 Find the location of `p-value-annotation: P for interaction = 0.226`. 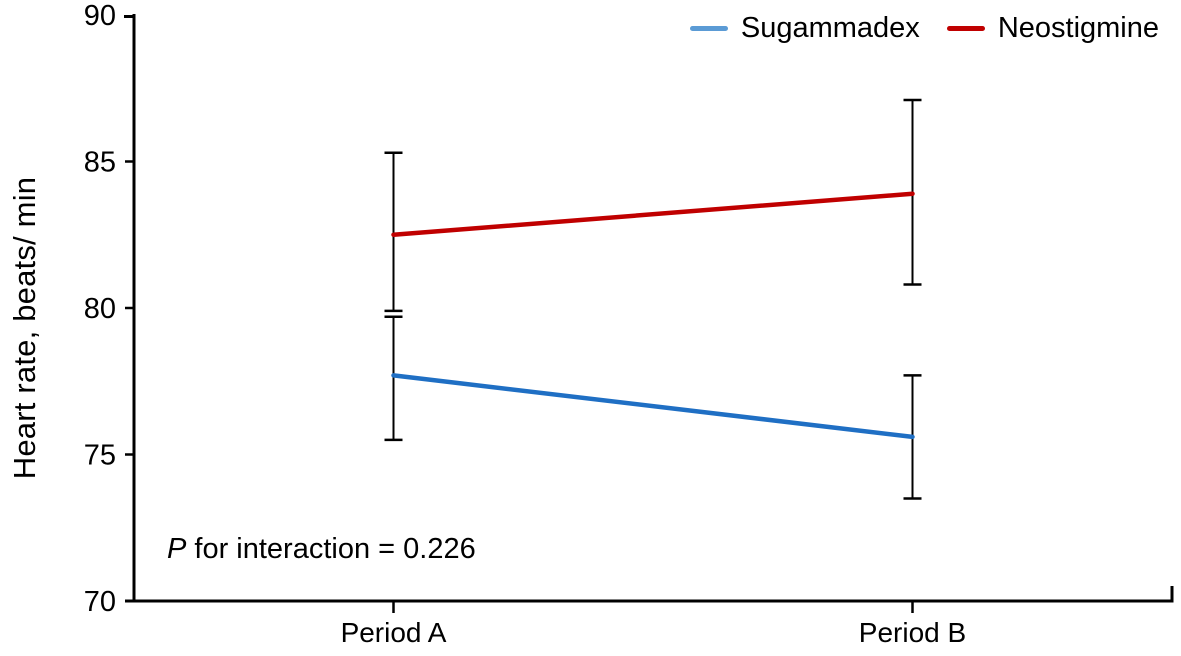

p-value-annotation: P for interaction = 0.226 is located at coordinates (321, 549).